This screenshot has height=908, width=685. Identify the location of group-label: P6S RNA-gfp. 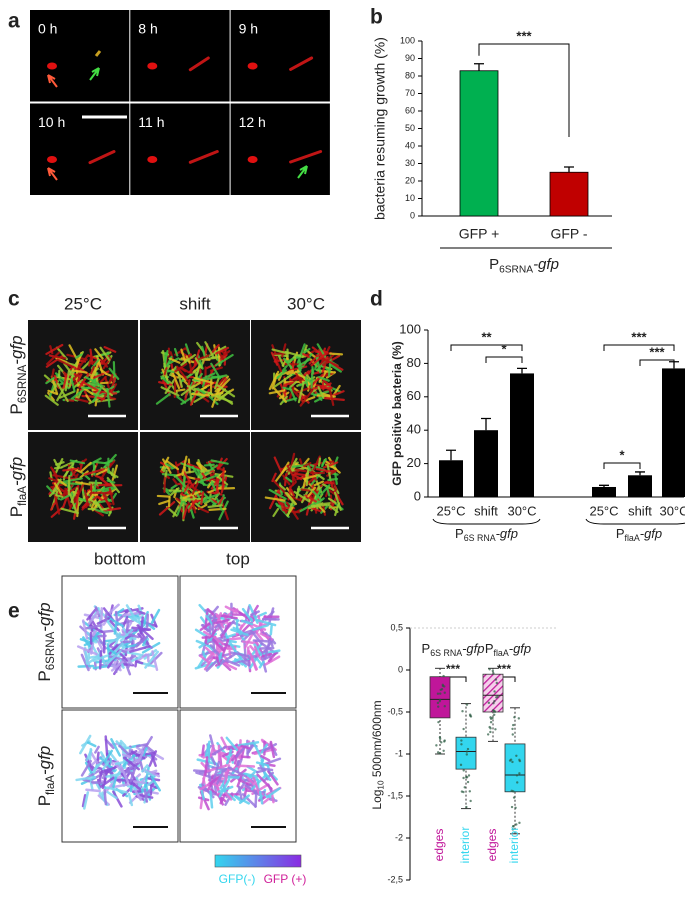
(453, 649).